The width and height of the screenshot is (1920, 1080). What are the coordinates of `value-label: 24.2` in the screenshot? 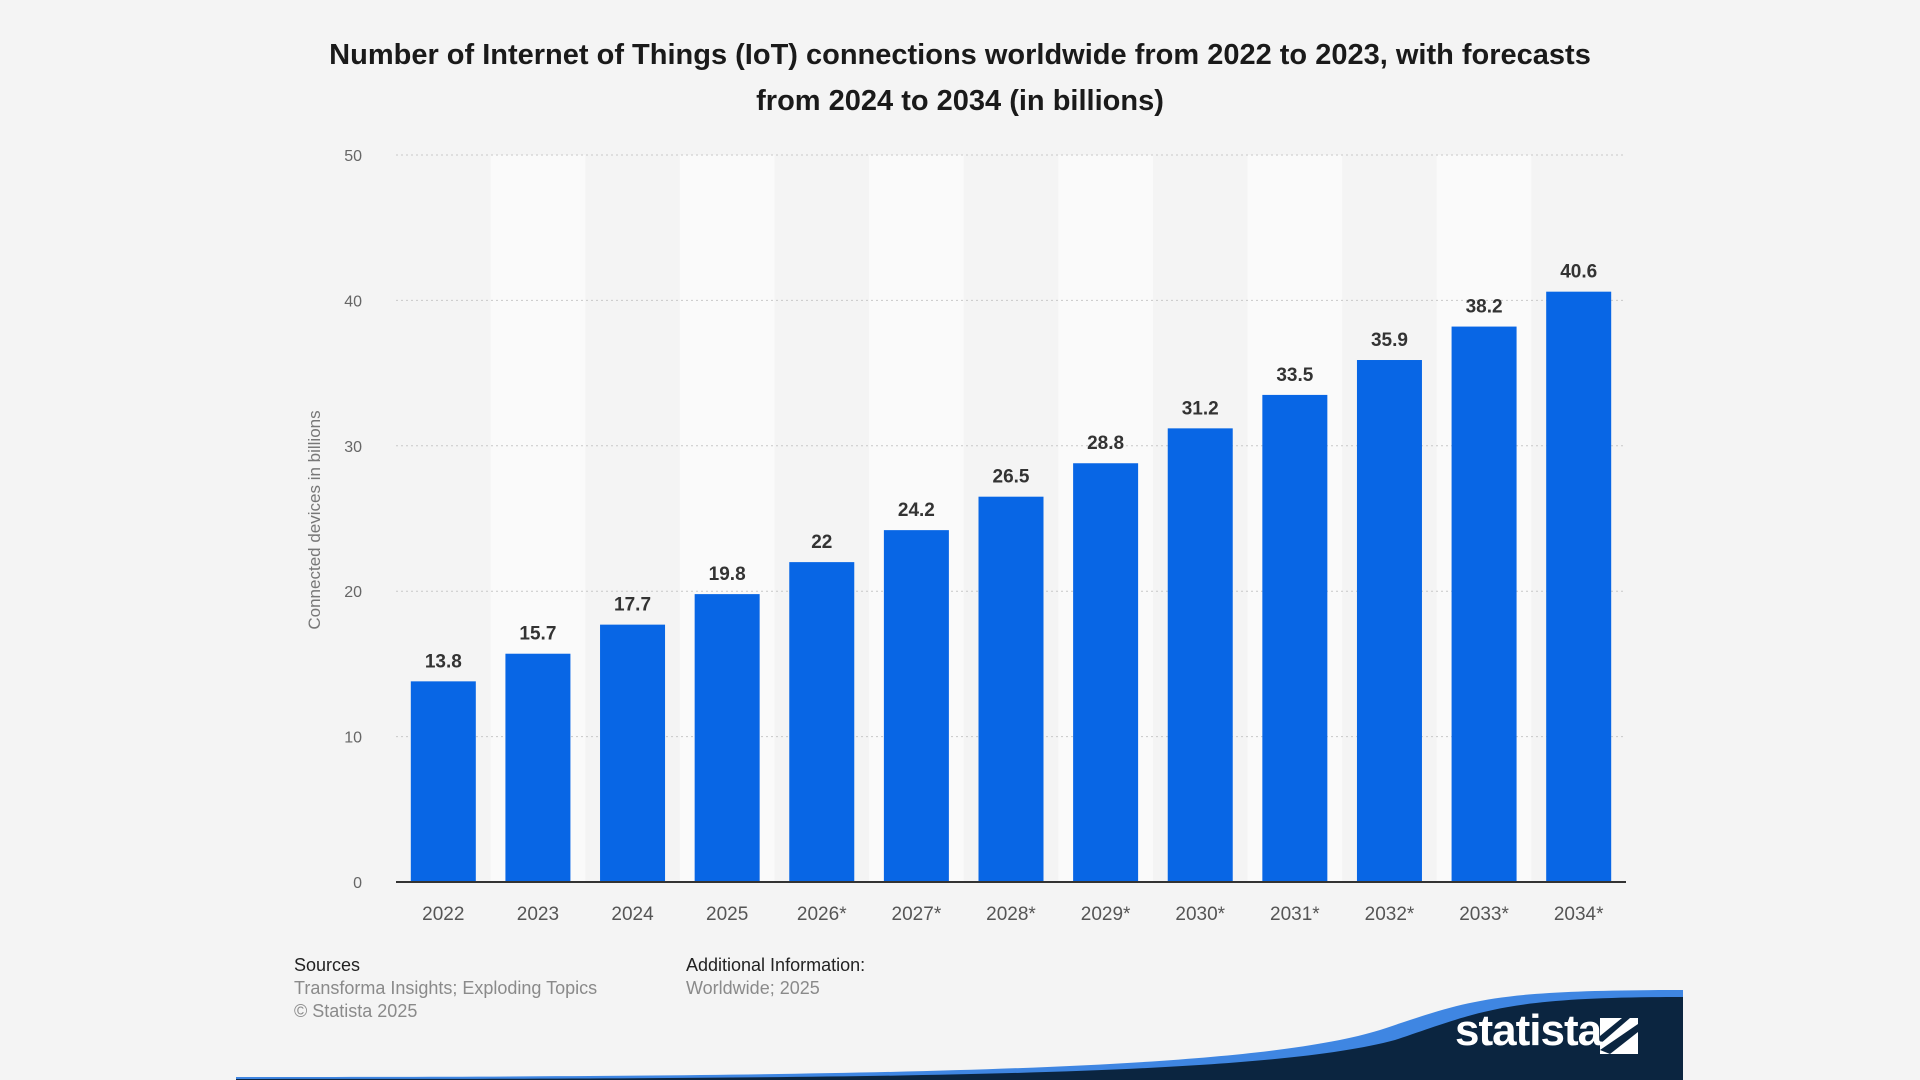 It's located at (916, 510).